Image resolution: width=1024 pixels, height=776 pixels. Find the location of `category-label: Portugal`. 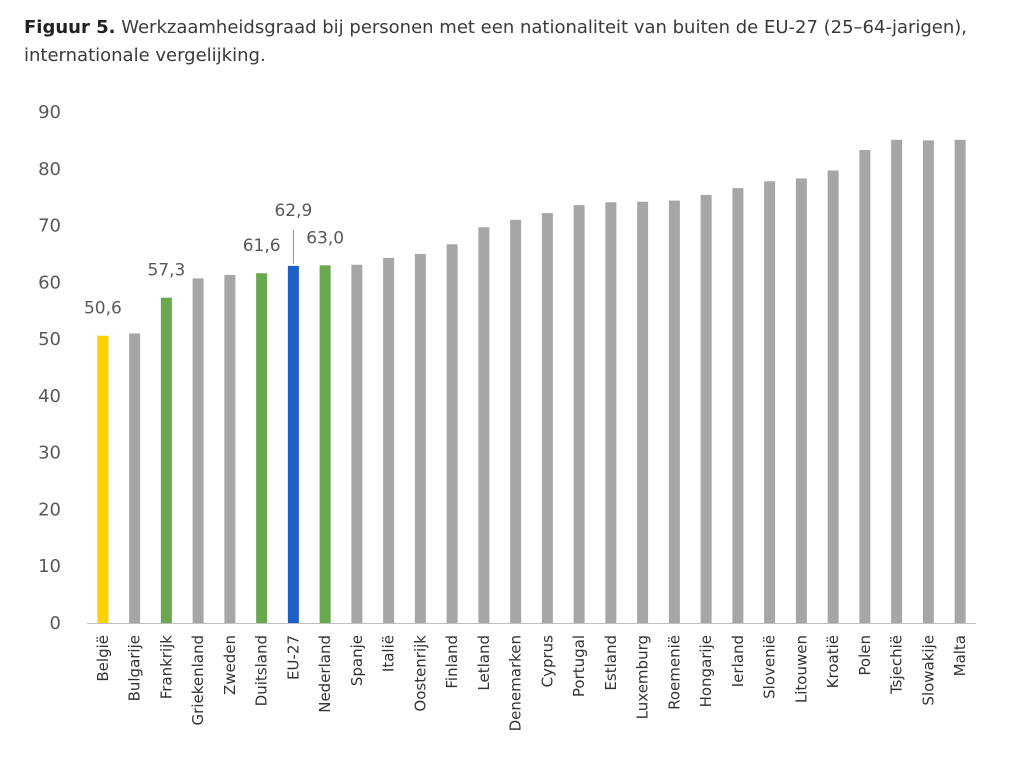

category-label: Portugal is located at coordinates (579, 666).